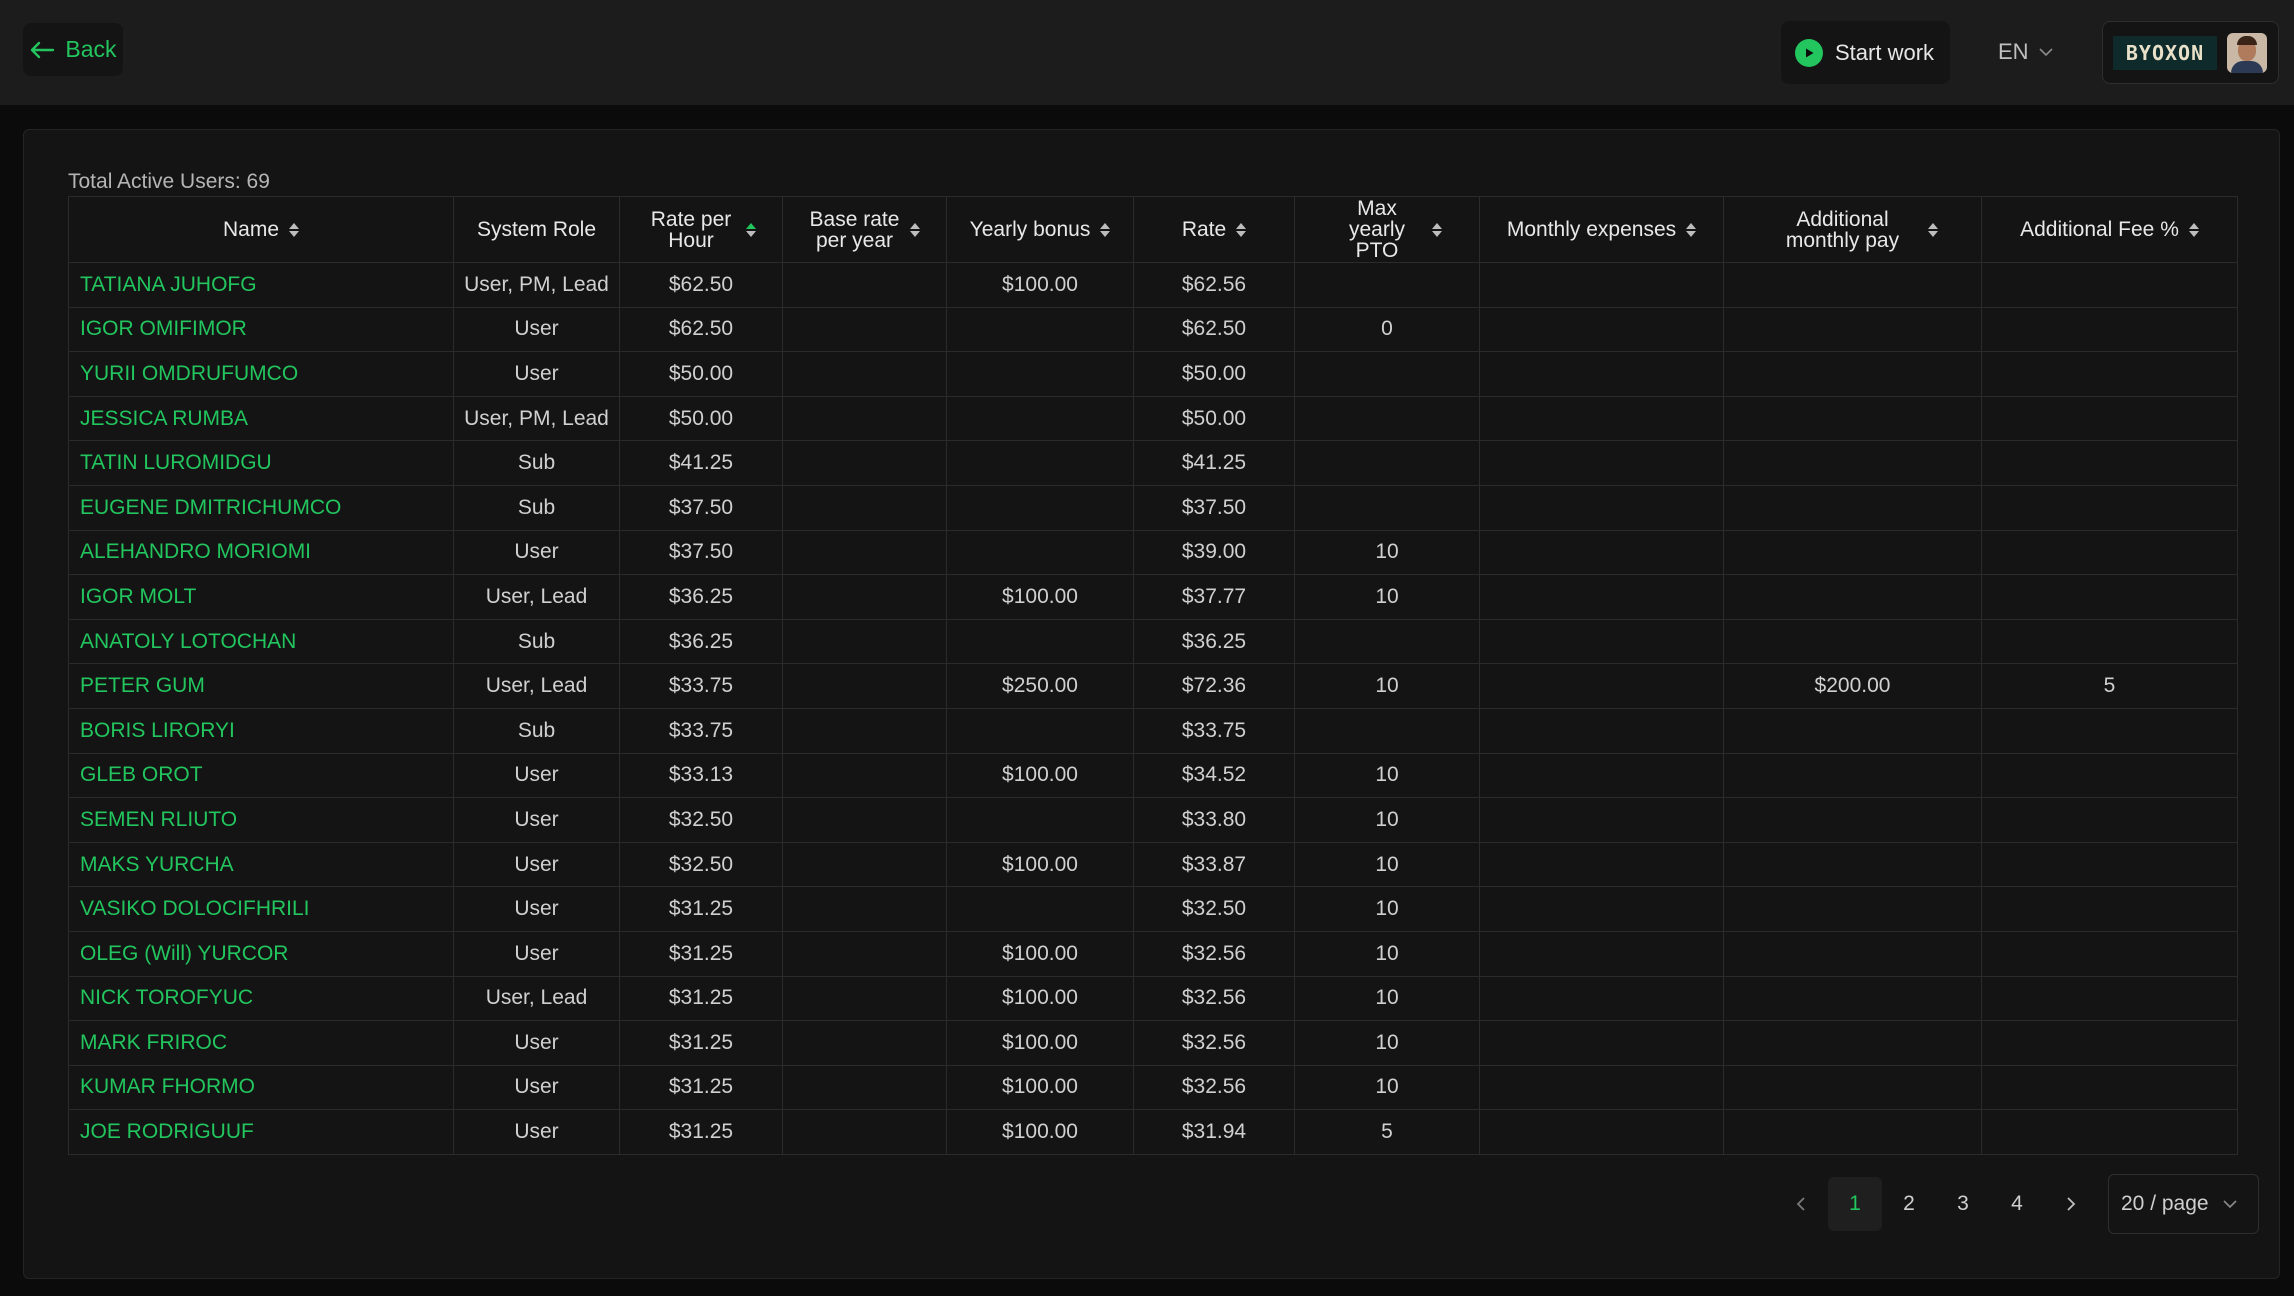 This screenshot has height=1296, width=2294. What do you see at coordinates (1214, 229) in the screenshot?
I see `column-header: Rate` at bounding box center [1214, 229].